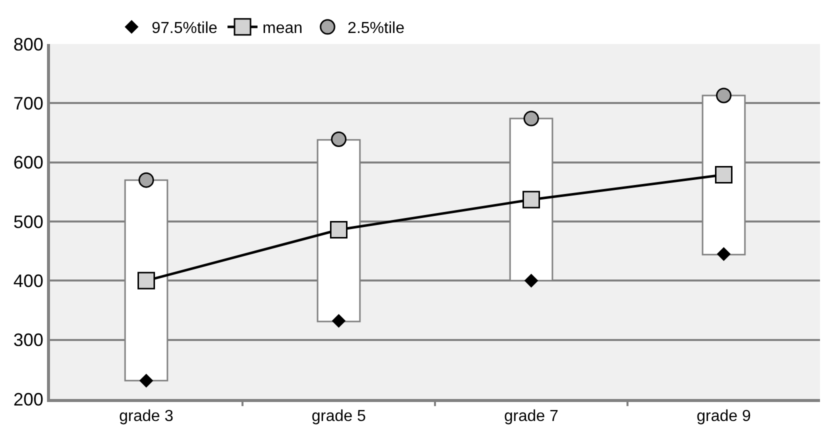 Image resolution: width=830 pixels, height=435 pixels. What do you see at coordinates (531, 417) in the screenshot?
I see `x-tick-label: grade 7` at bounding box center [531, 417].